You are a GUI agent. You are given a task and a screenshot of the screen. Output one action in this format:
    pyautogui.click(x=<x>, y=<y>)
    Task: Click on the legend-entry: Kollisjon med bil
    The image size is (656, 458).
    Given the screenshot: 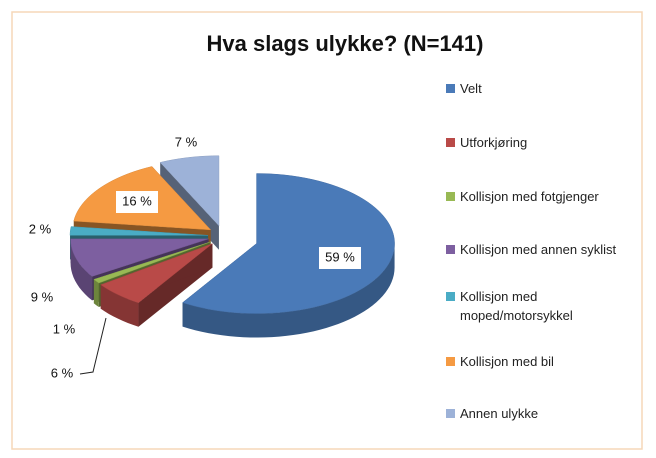 What is the action you would take?
    pyautogui.click(x=541, y=361)
    